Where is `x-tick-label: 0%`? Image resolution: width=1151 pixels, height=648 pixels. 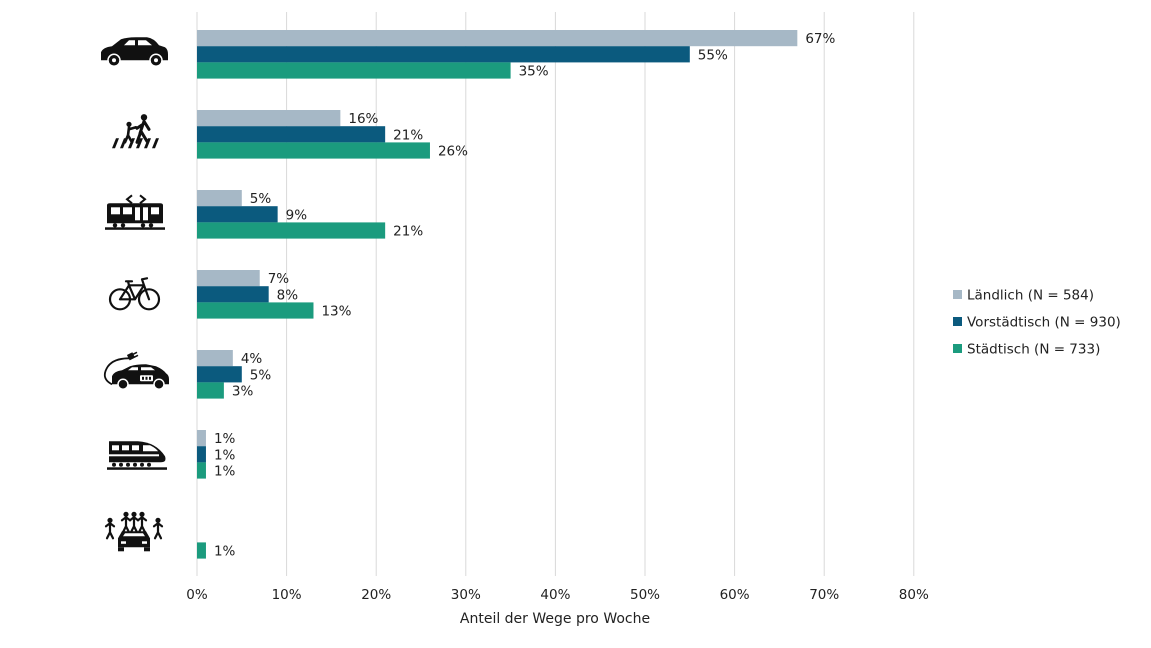
x-tick-label: 0% is located at coordinates (197, 595).